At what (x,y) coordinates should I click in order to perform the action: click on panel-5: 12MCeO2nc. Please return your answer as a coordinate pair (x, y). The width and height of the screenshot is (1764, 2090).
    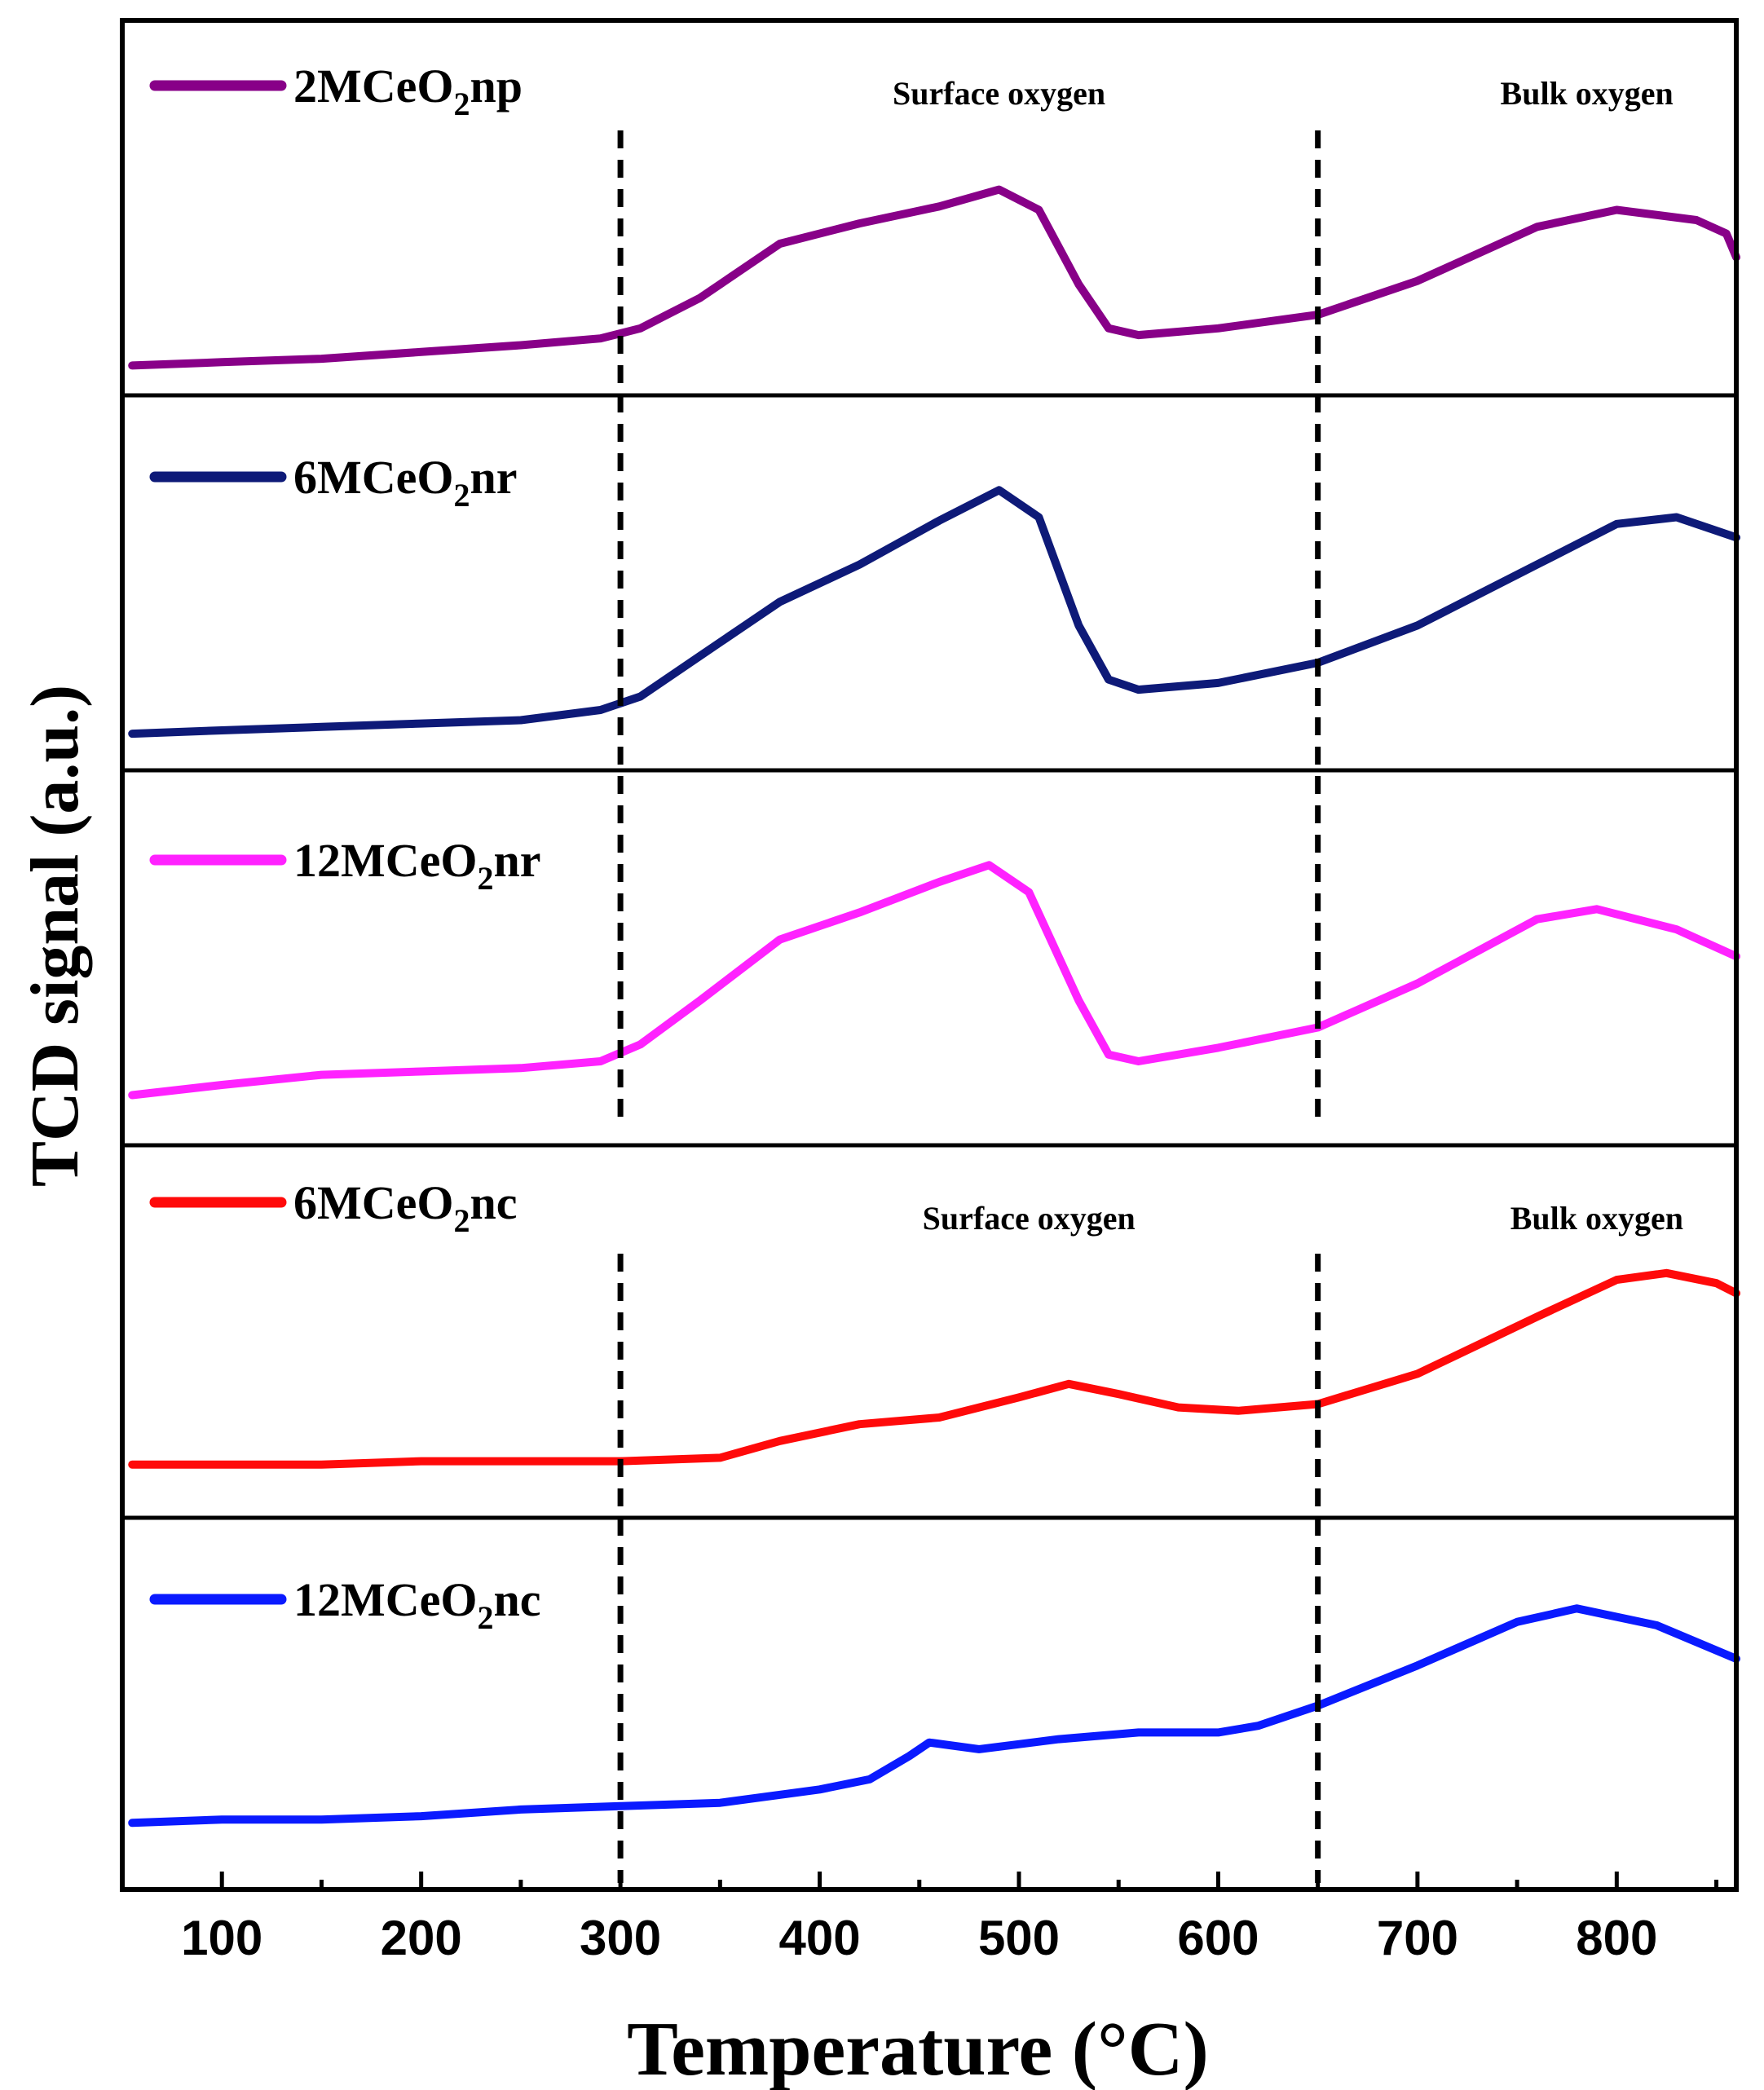
    Looking at the image, I should click on (934, 1700).